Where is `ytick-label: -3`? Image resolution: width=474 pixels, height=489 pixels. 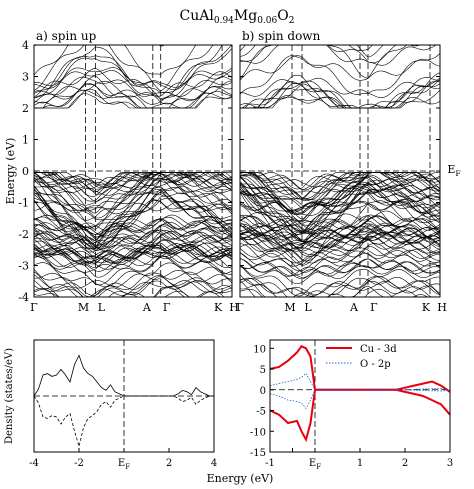
ytick-label: -3 is located at coordinates (23, 266).